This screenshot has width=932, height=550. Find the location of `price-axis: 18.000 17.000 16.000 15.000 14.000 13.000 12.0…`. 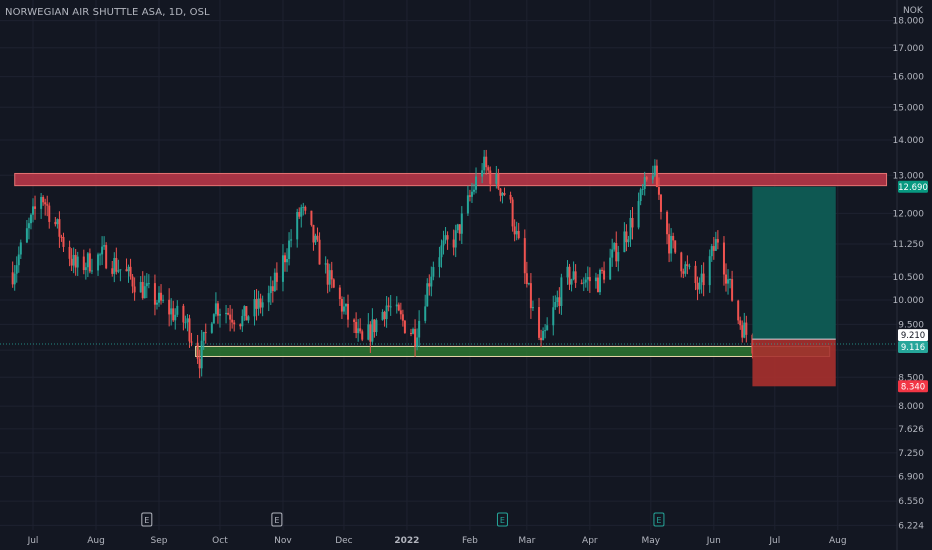

price-axis: 18.000 17.000 16.000 15.000 14.000 13.000 12.0… is located at coordinates (909, 274).